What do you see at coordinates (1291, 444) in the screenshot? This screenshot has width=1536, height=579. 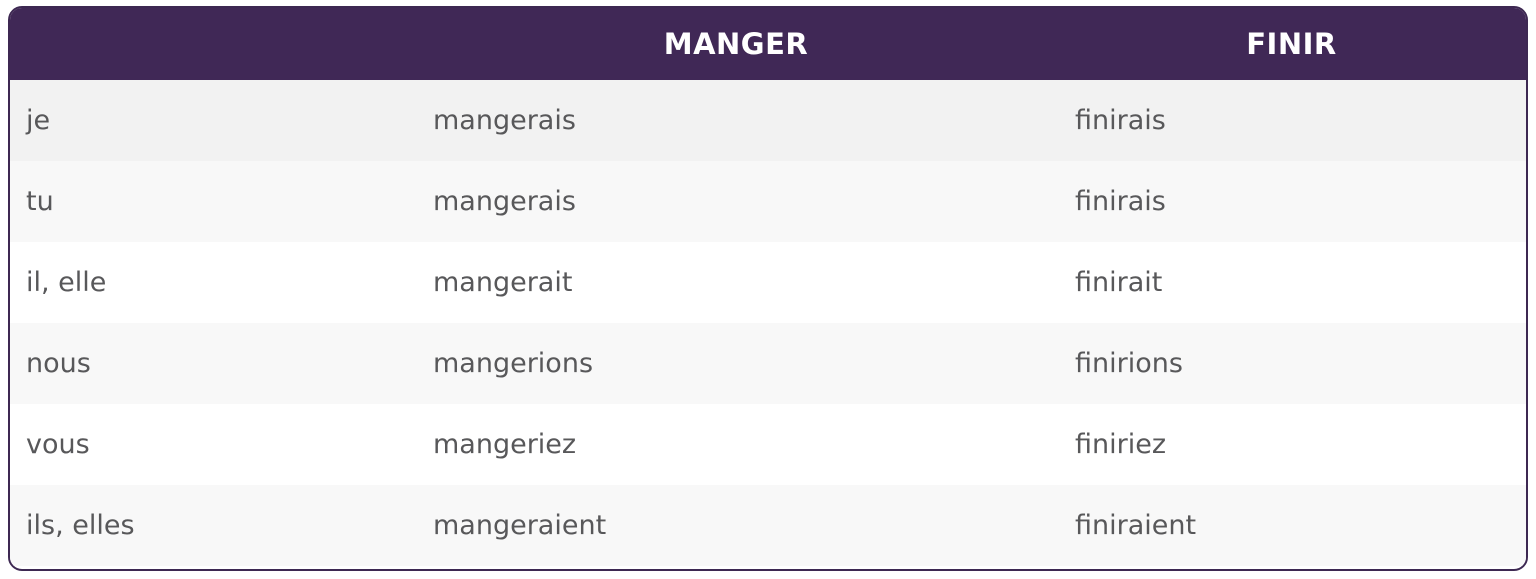 I see `conjugation-cell: finiriez` at bounding box center [1291, 444].